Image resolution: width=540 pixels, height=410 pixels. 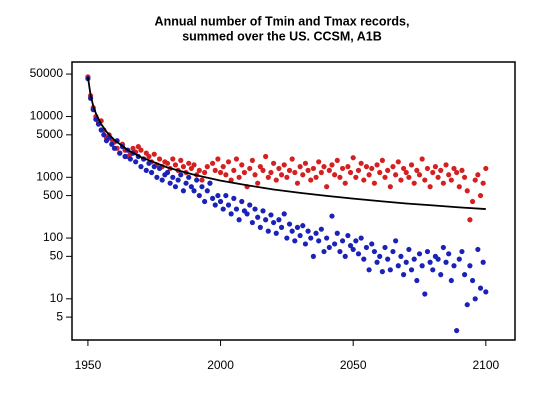 I want to click on y-tick-label: 10000, so click(x=47, y=116).